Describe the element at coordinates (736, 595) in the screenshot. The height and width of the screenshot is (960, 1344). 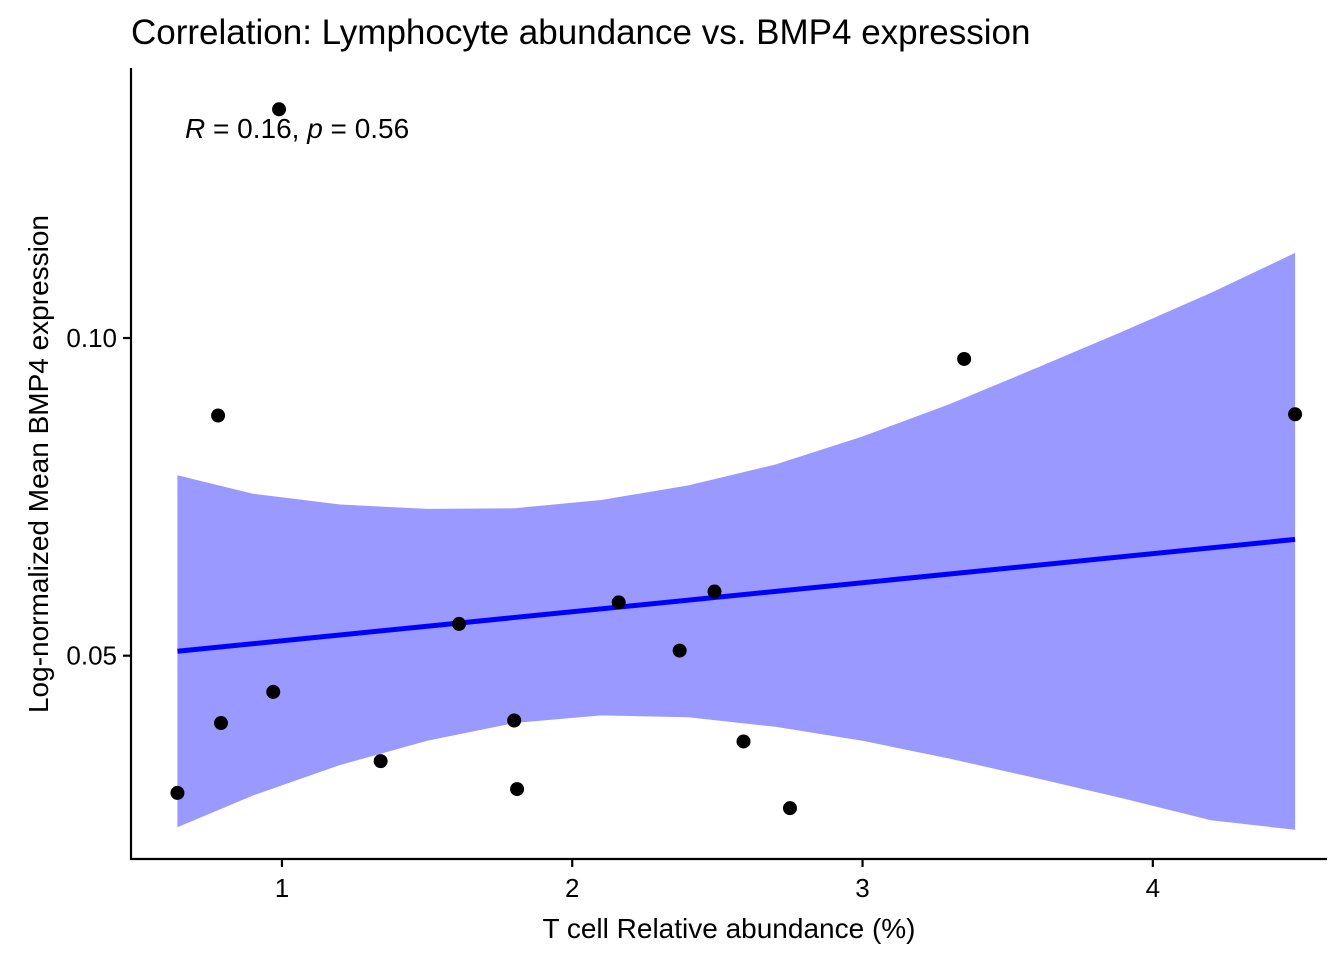
I see `regression-line` at that location.